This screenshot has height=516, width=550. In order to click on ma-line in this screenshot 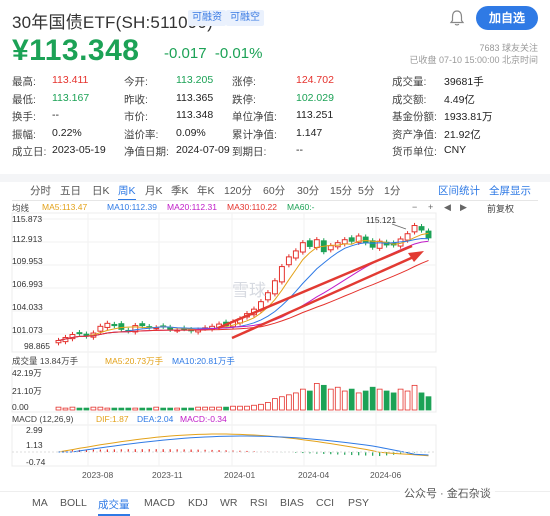, I will do `click(243, 286)`.